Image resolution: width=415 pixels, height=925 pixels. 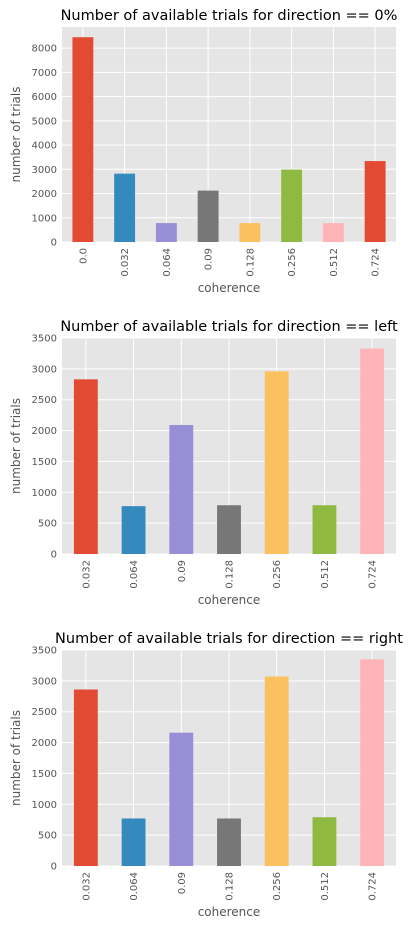 I want to click on bar-0.0, so click(x=83, y=139).